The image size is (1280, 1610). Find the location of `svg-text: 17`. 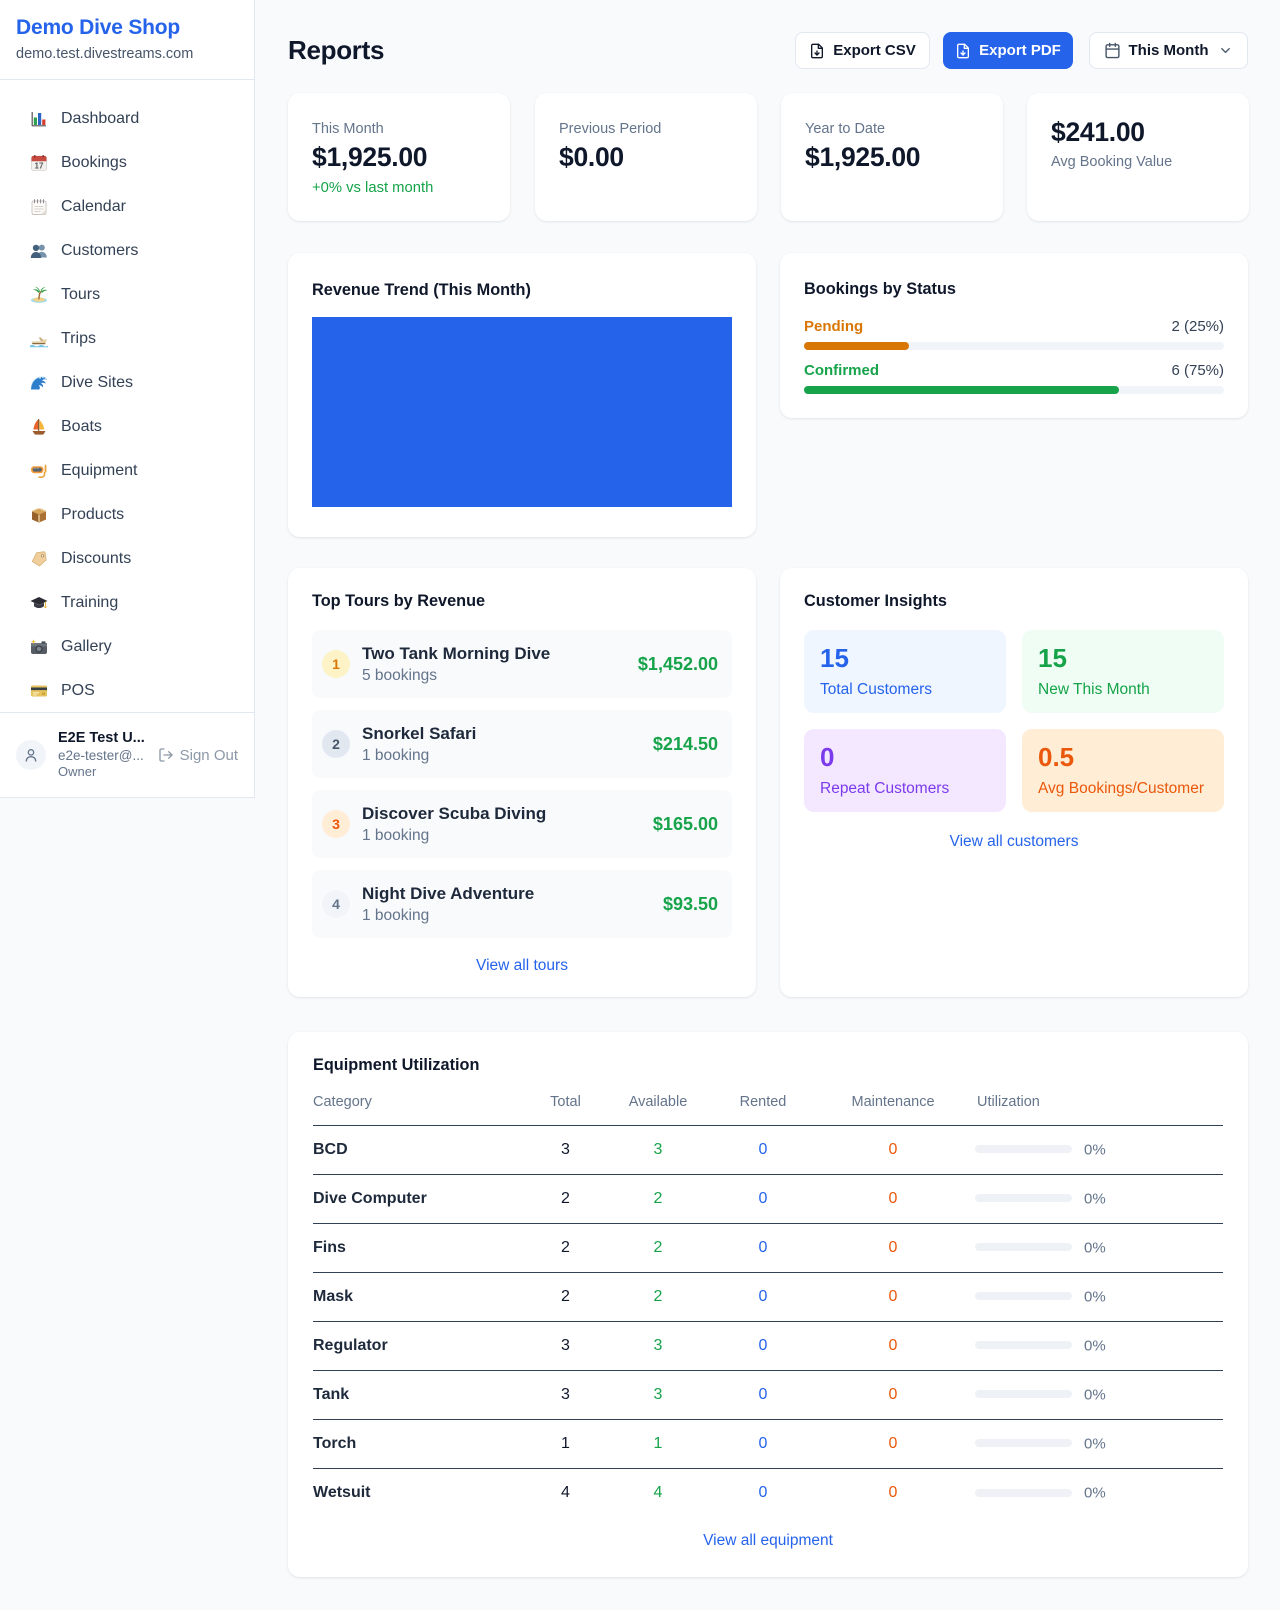

svg-text: 17 is located at coordinates (39, 165).